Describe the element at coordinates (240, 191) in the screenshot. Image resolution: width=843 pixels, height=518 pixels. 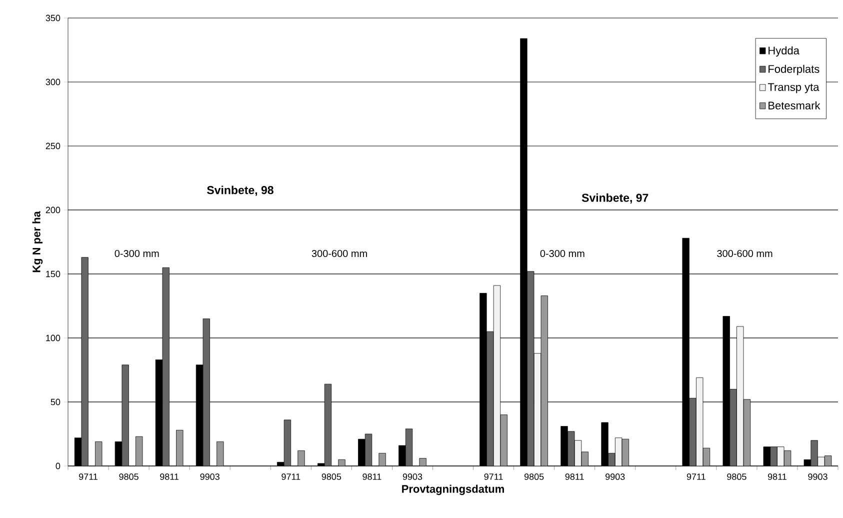
I see `annotation: Svinbete, 98` at that location.